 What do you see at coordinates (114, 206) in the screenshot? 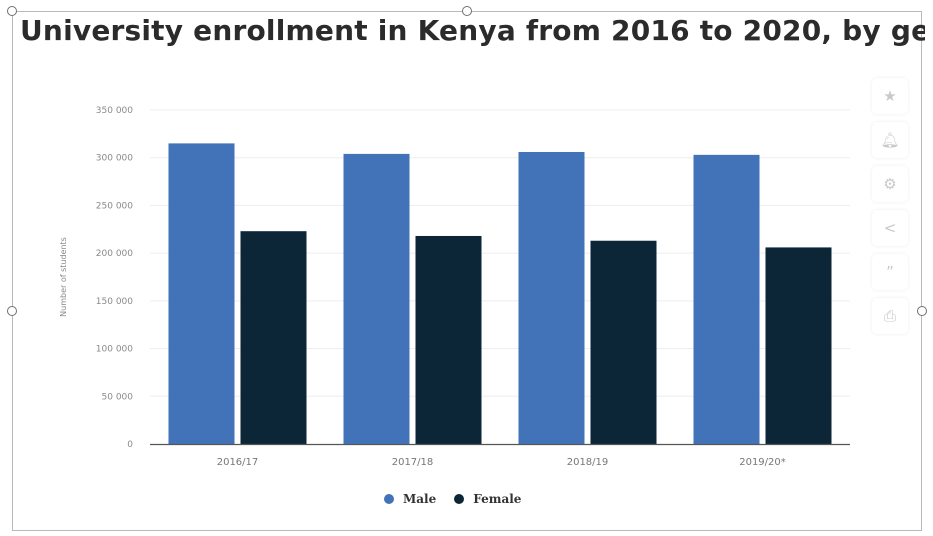
I see `y-tick-label: 250 000` at bounding box center [114, 206].